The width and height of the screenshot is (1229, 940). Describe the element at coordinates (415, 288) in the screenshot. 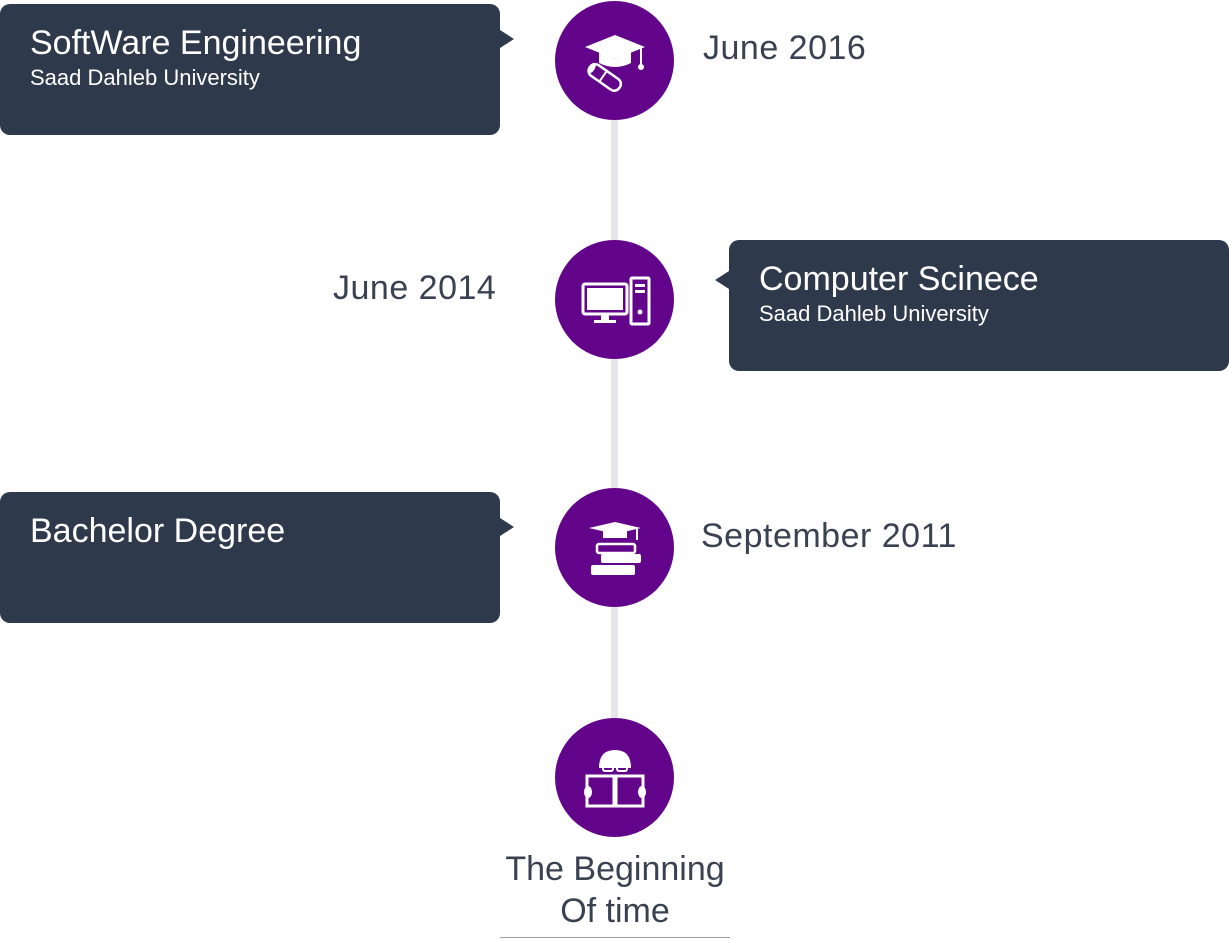

I see `timeline-date: June 2014` at that location.